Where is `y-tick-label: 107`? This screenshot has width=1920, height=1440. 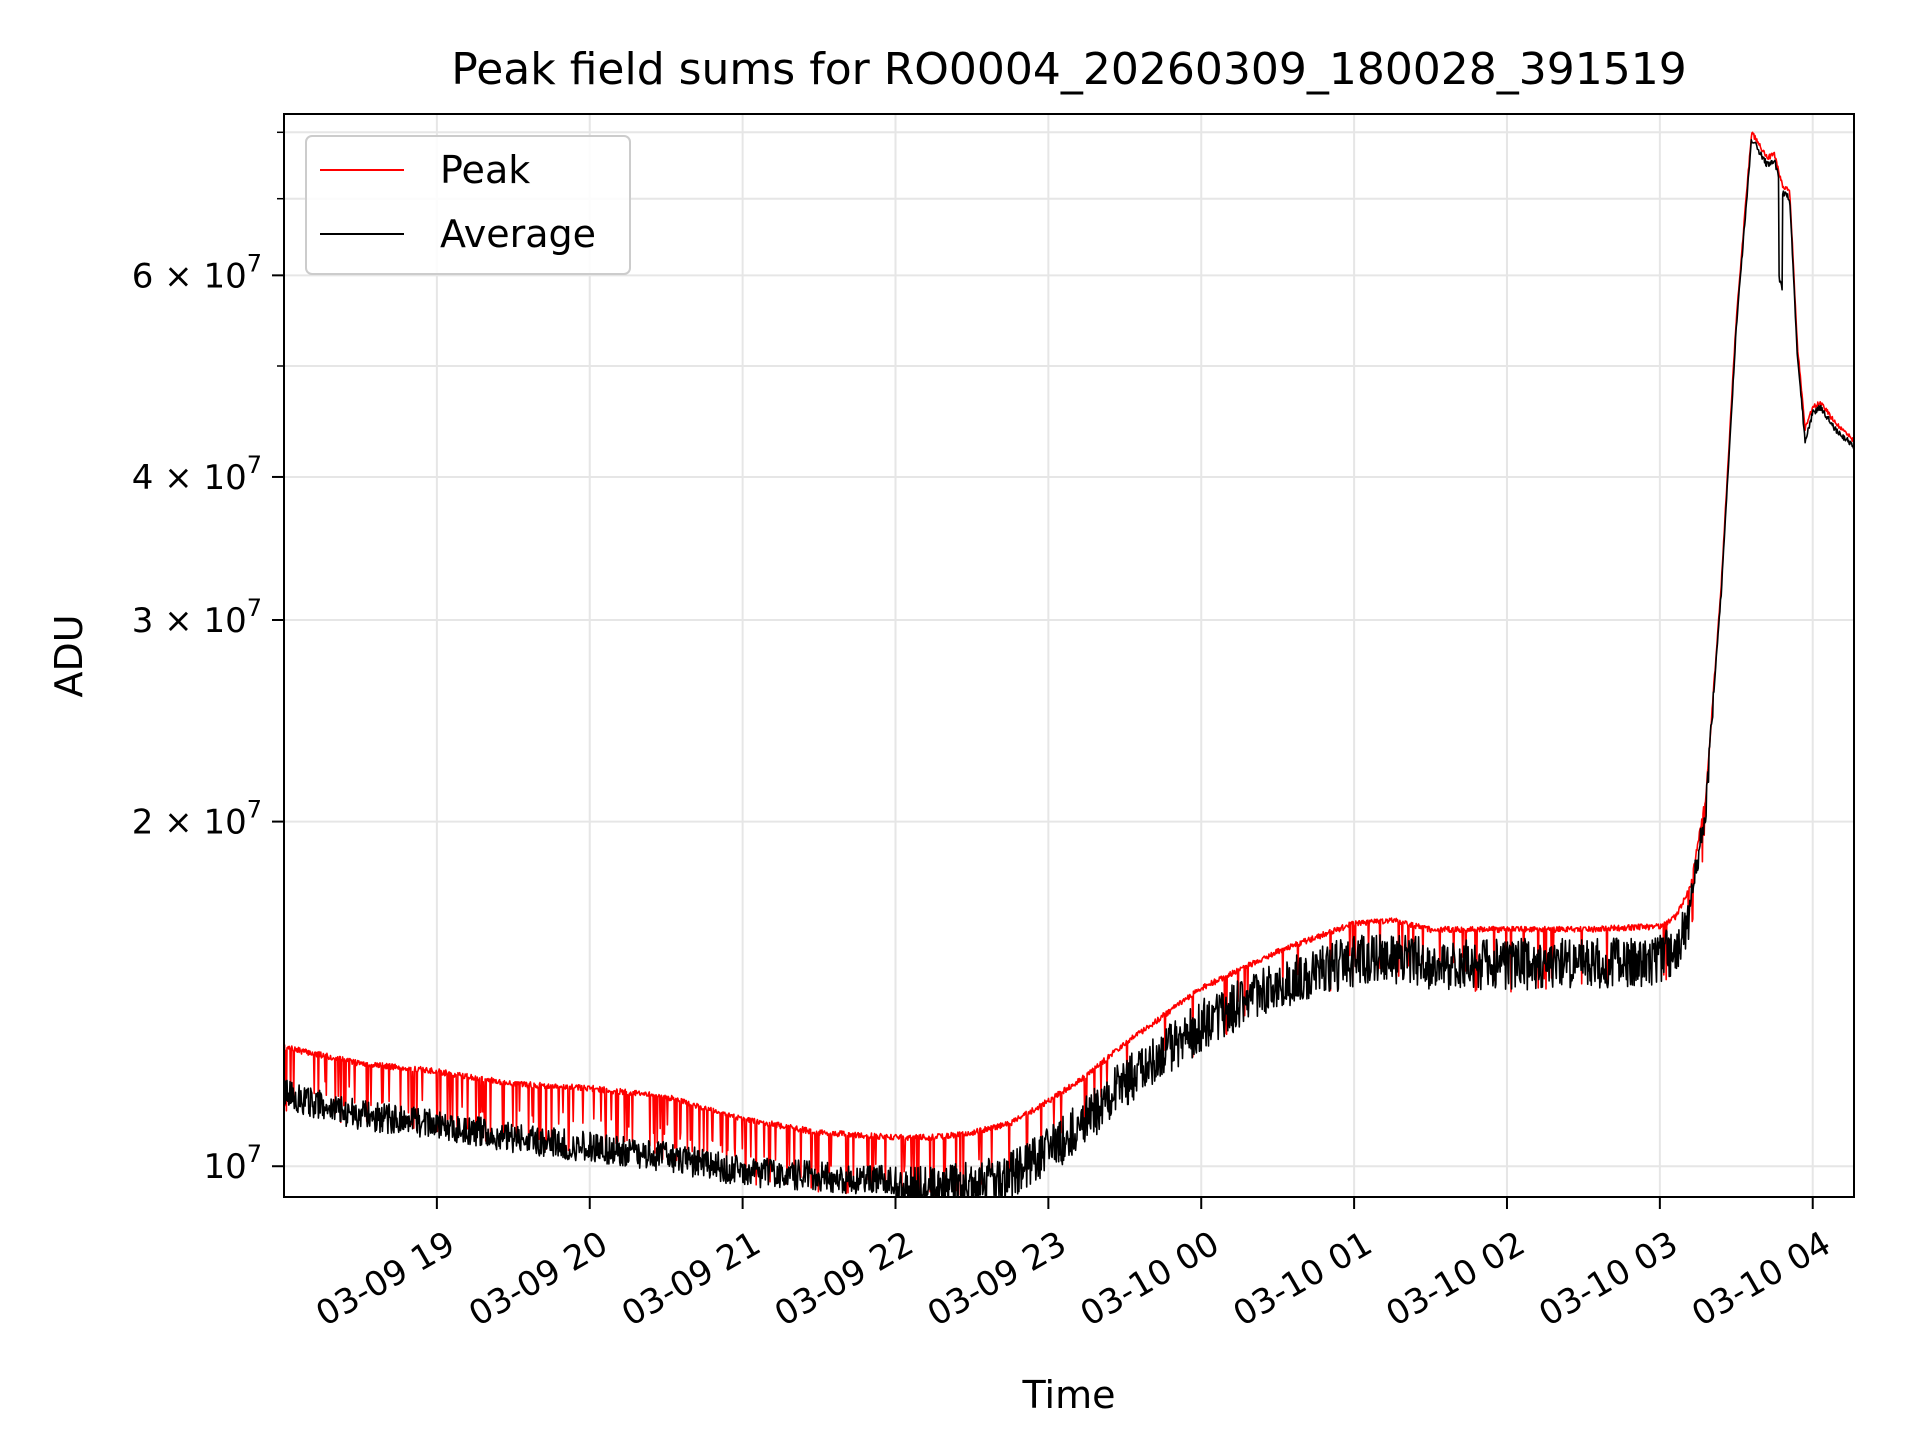
y-tick-label: 107 is located at coordinates (232, 1163).